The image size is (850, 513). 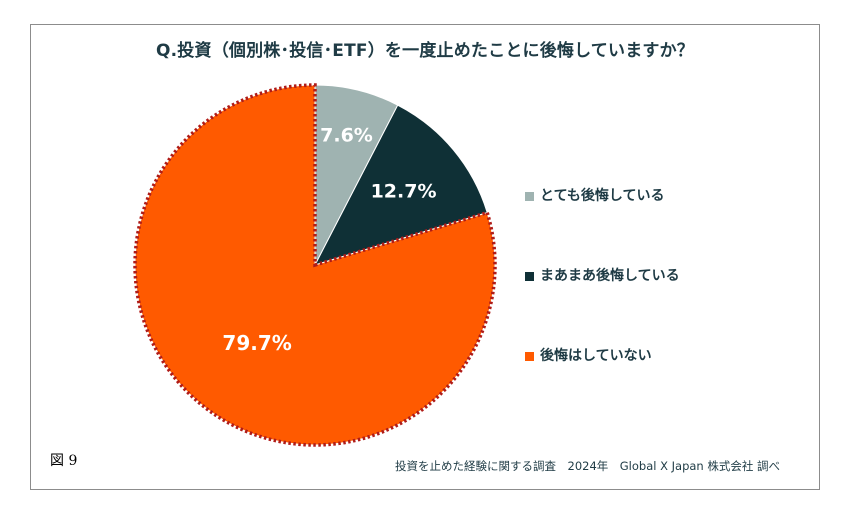 What do you see at coordinates (404, 191) in the screenshot?
I see `data-label-somewhat-regret: 12.7%` at bounding box center [404, 191].